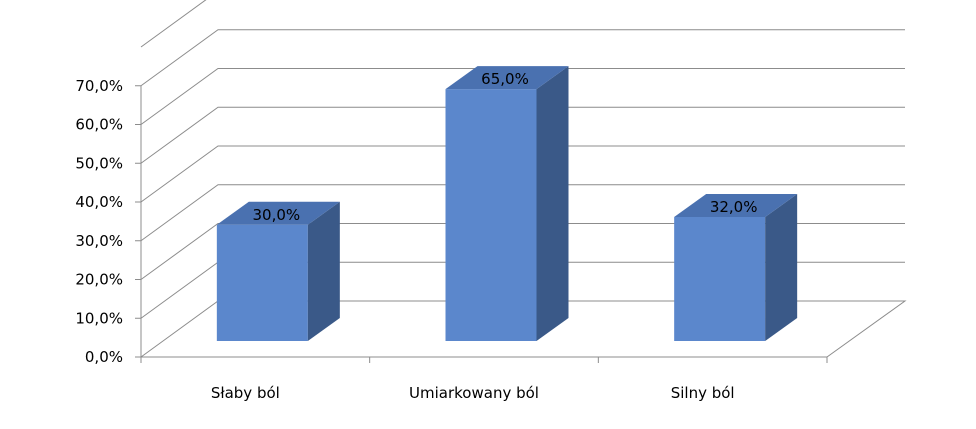 The width and height of the screenshot is (976, 429). Describe the element at coordinates (99, 221) in the screenshot. I see `y-axis-tick-labels: 0,0% 10,0% 20,0% 30,0% 40,0% 50,0% 60,0% 70,0%` at that location.